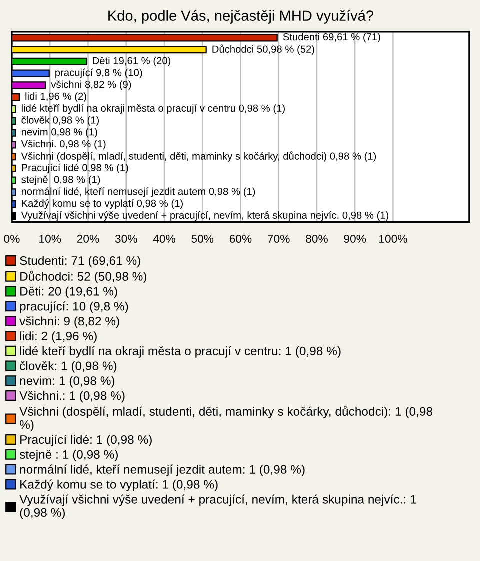  What do you see at coordinates (126, 239) in the screenshot?
I see `x-tick-label: 30%` at bounding box center [126, 239].